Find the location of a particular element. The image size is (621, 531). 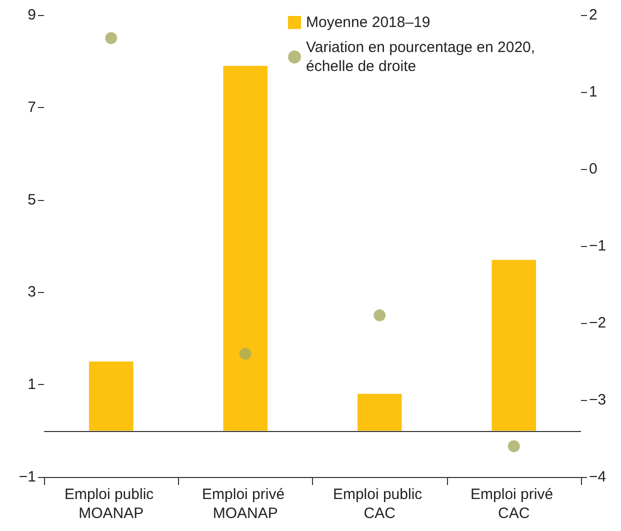

x-tick-label: Emploi public CAC is located at coordinates (379, 504).